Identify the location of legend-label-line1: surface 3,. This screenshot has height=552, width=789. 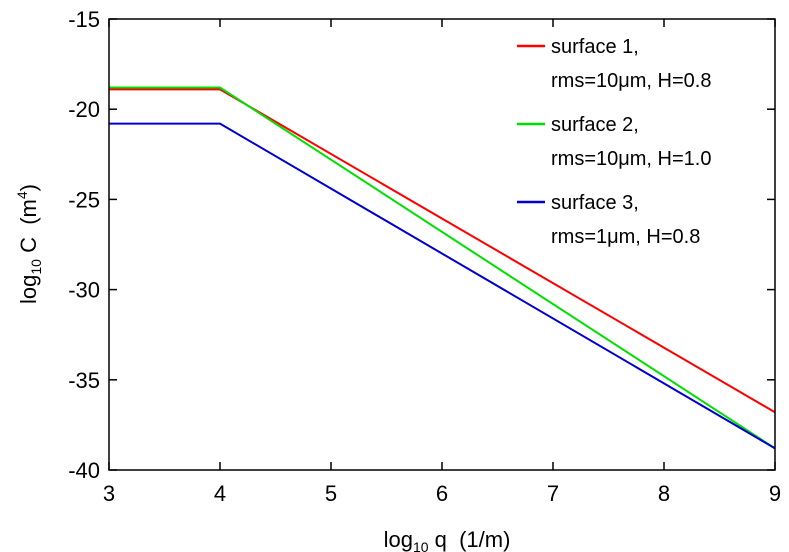
(595, 203).